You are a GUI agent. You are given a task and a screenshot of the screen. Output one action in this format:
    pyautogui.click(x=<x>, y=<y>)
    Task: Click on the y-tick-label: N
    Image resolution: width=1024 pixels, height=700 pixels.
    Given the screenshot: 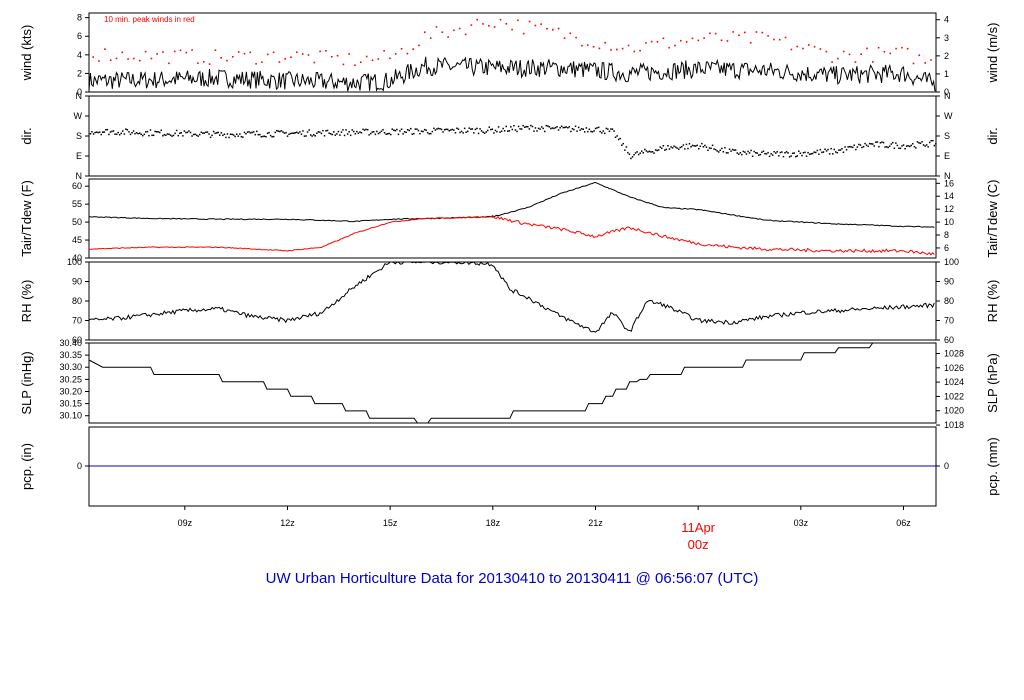 What is the action you would take?
    pyautogui.click(x=79, y=96)
    